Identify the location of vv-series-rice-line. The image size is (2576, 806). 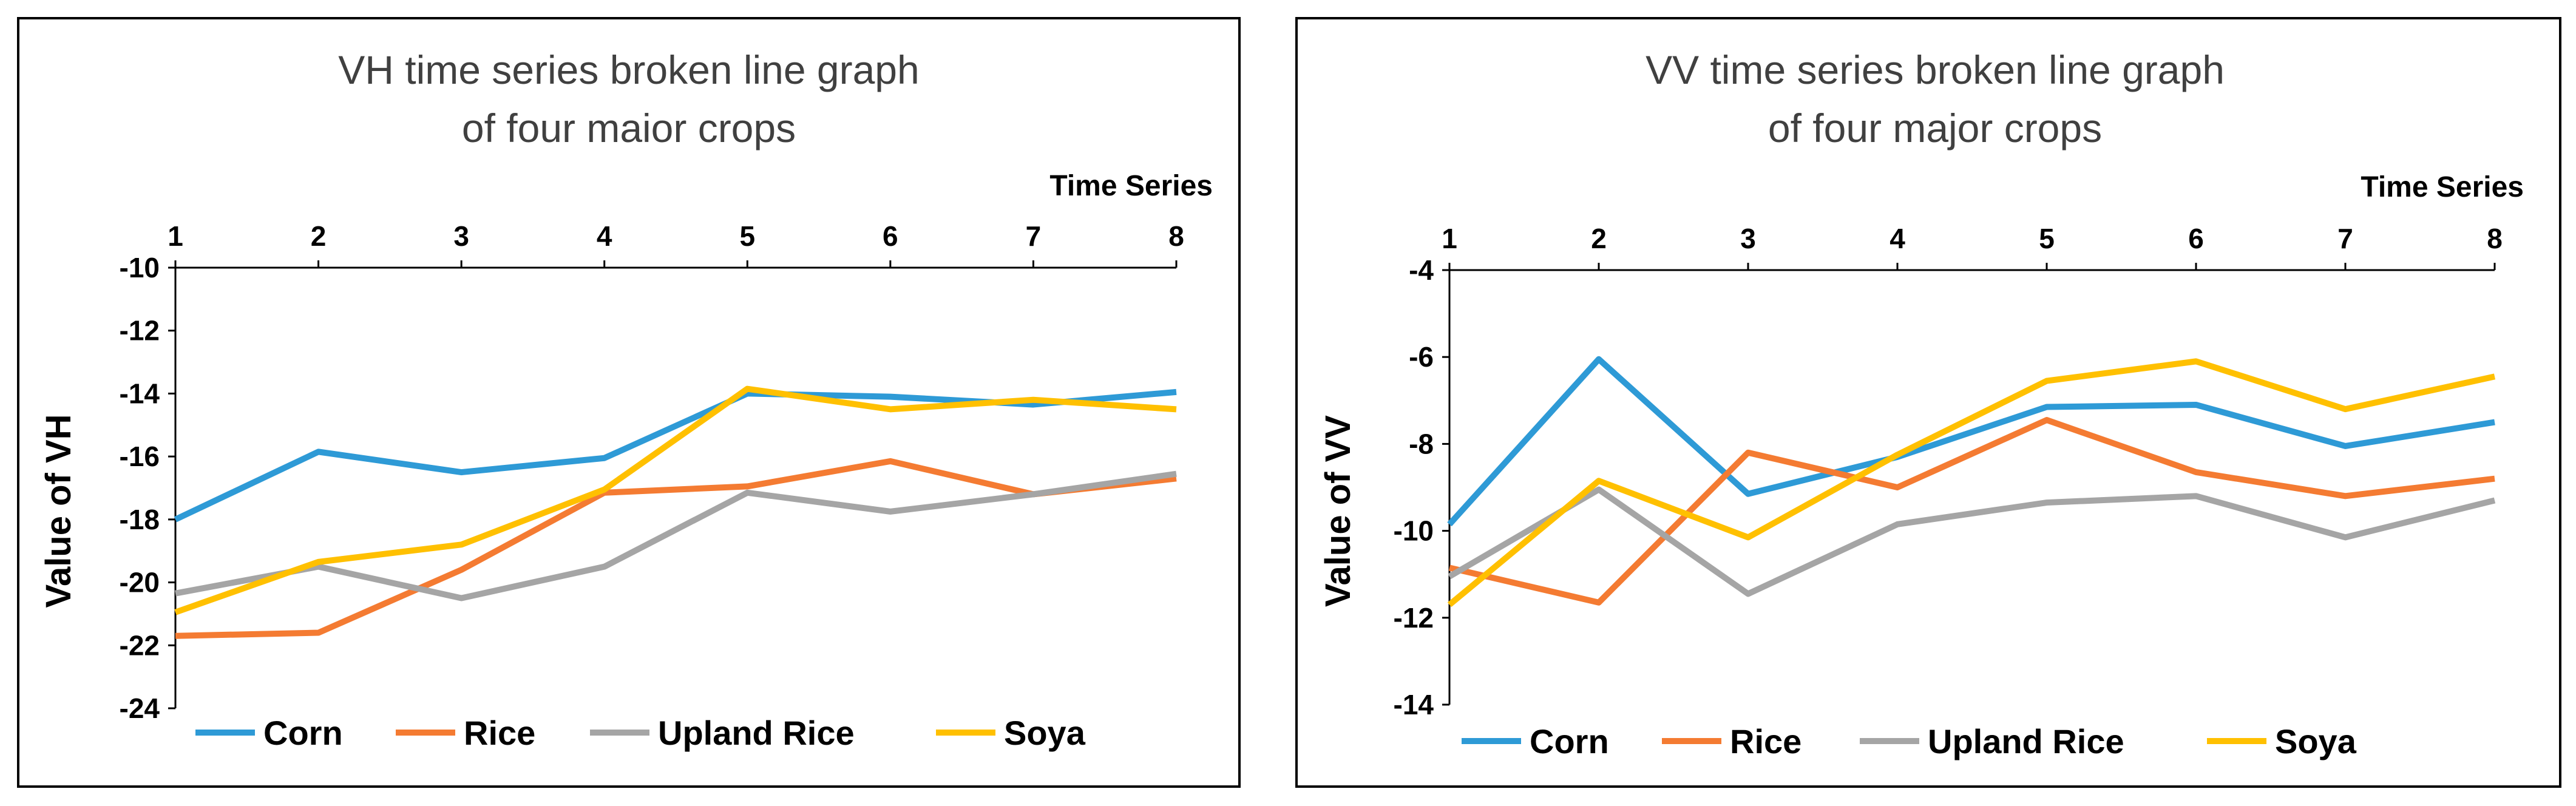
(1971, 511).